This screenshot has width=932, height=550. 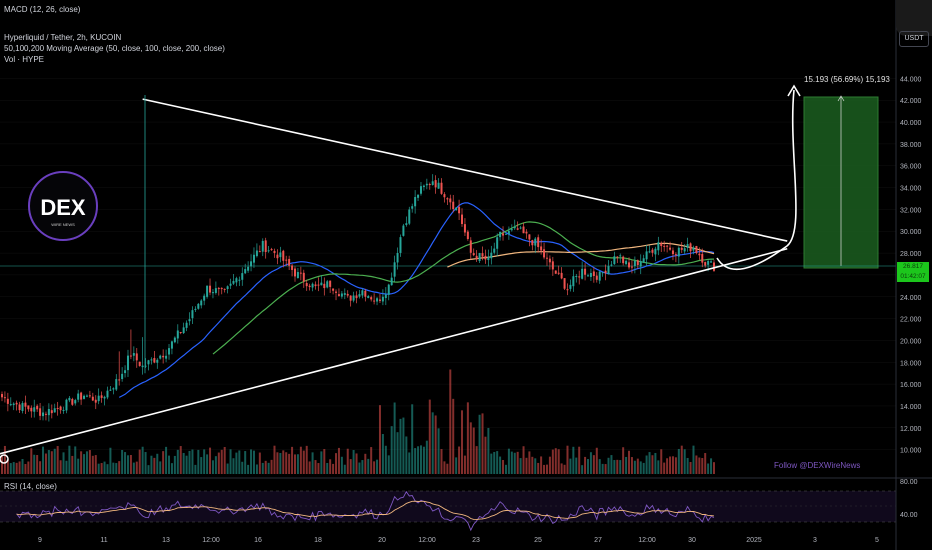 I want to click on time-tick-label: 12:00, so click(x=427, y=540).